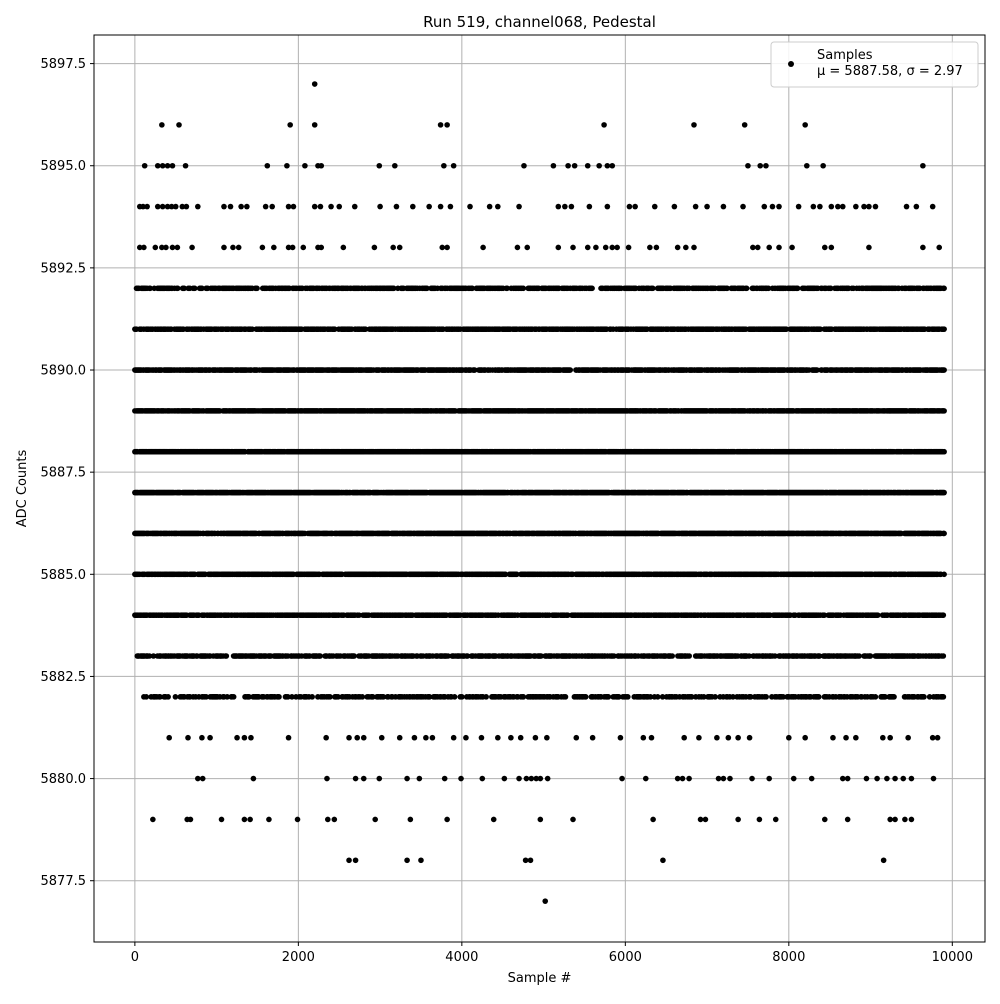  Describe the element at coordinates (539, 22) in the screenshot. I see `chart-title: Run 519, channel068, Pedestal` at that location.